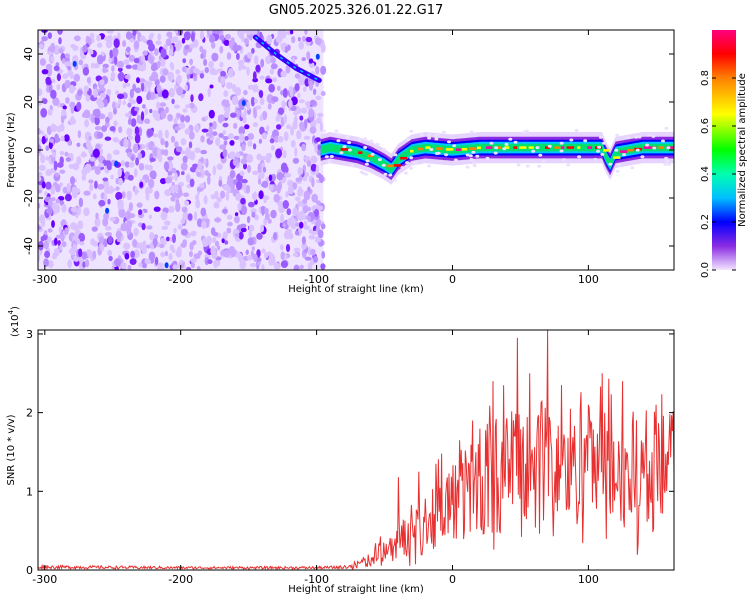 The height and width of the screenshot is (600, 750). What do you see at coordinates (356, 589) in the screenshot?
I see `snr-x-label: Height of straight line (km)` at bounding box center [356, 589].